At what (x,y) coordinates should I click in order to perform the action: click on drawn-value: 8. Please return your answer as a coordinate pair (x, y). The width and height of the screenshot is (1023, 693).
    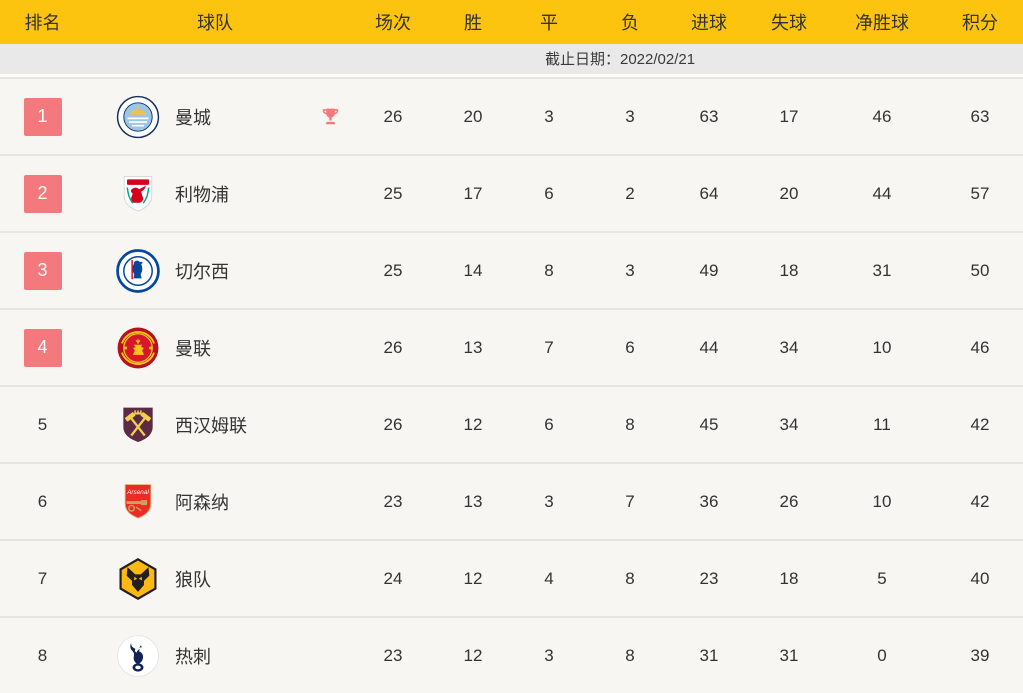
    Looking at the image, I should click on (549, 270).